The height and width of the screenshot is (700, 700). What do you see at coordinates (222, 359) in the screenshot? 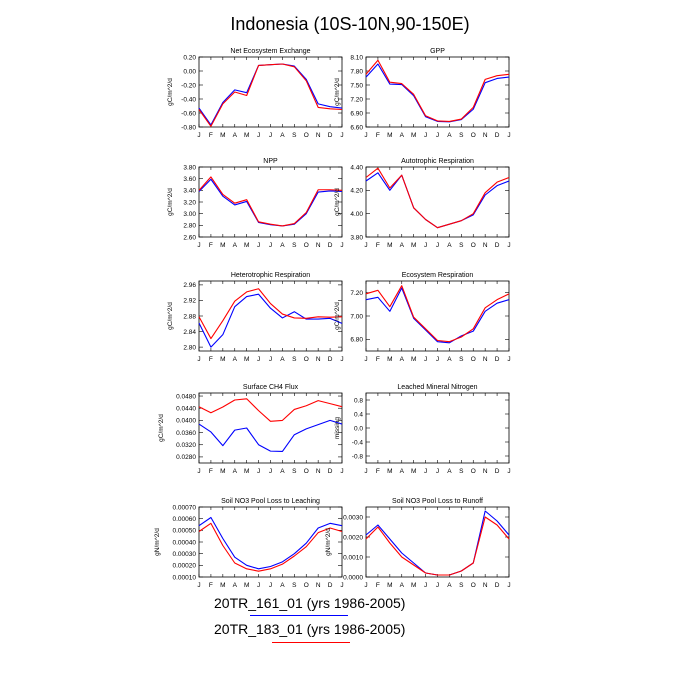
I see `panel-4-xtick-label: M` at bounding box center [222, 359].